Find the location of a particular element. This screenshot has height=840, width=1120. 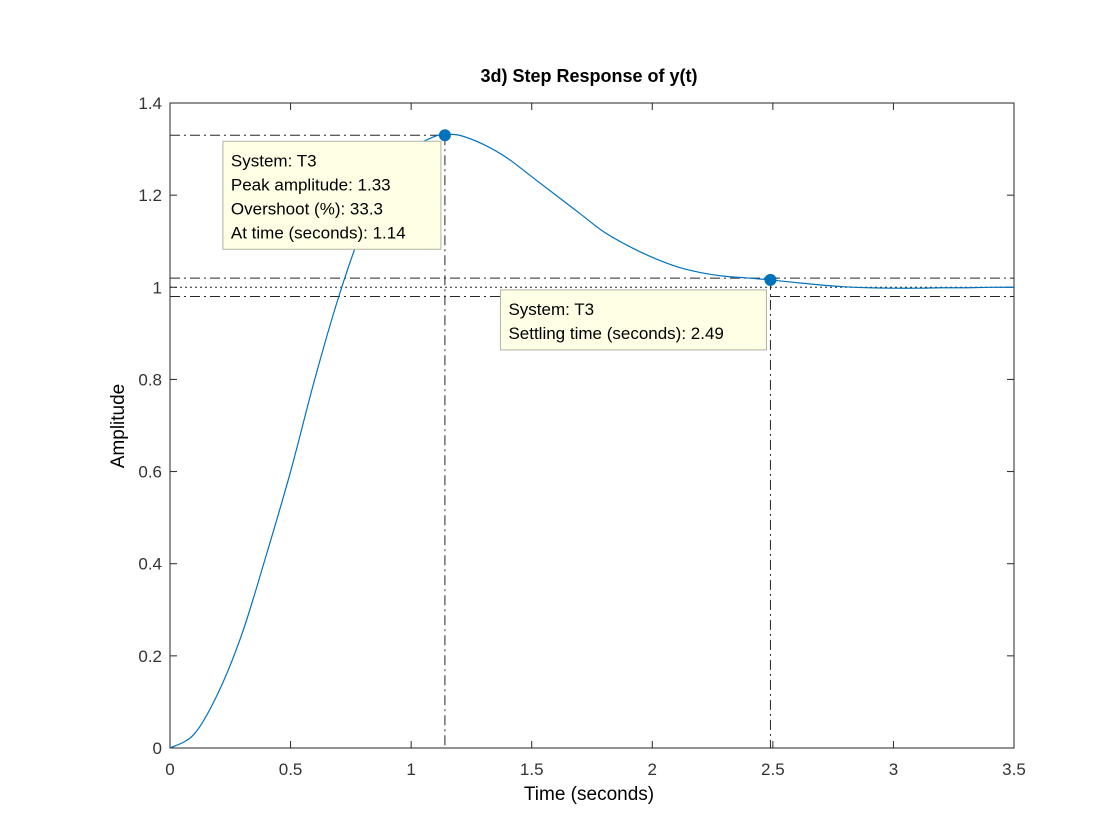

y-axis-label: Amplitude is located at coordinates (118, 426).